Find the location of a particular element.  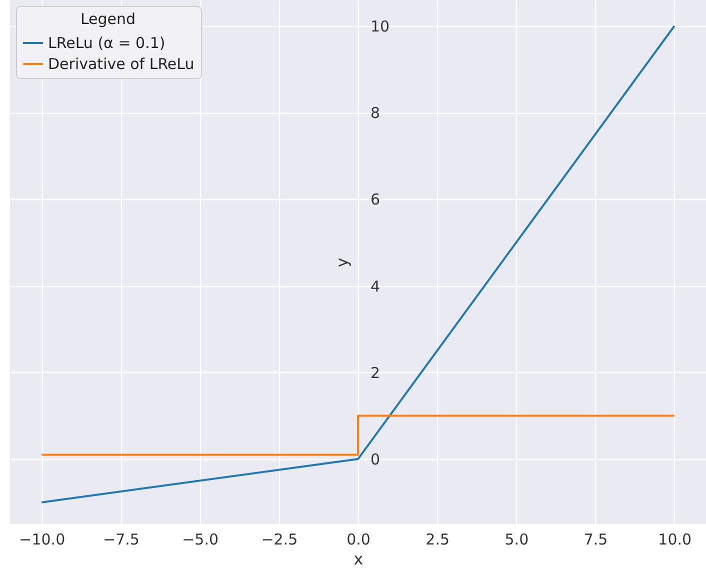

x-tick-label: 10.0 is located at coordinates (675, 539).